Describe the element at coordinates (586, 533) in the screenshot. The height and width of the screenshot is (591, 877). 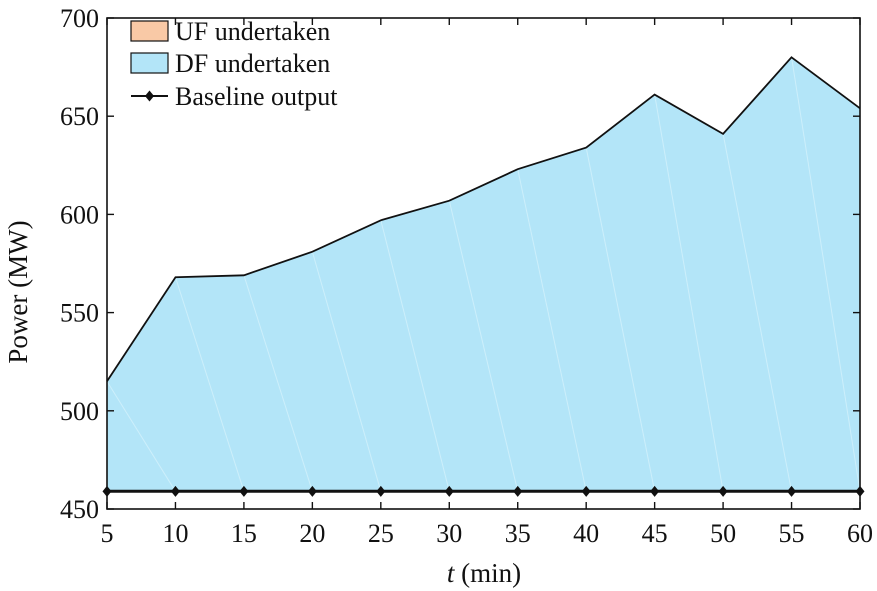
I see `x-tick-label: 40` at that location.